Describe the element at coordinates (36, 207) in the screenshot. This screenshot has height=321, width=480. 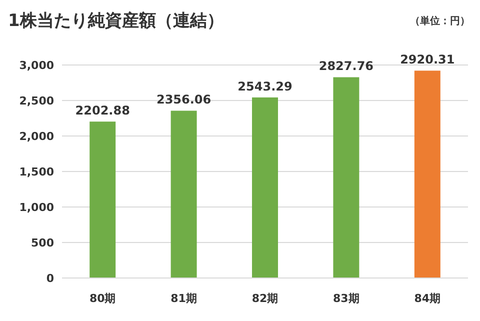
I see `y-tick-label: 1,000` at that location.